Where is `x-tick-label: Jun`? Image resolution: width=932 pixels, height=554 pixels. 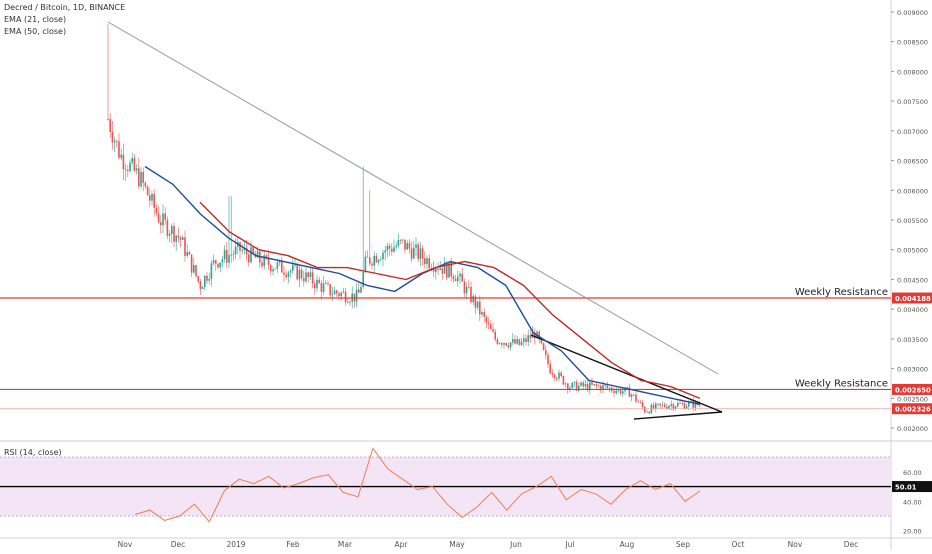 x-tick-label: Jun is located at coordinates (515, 544).